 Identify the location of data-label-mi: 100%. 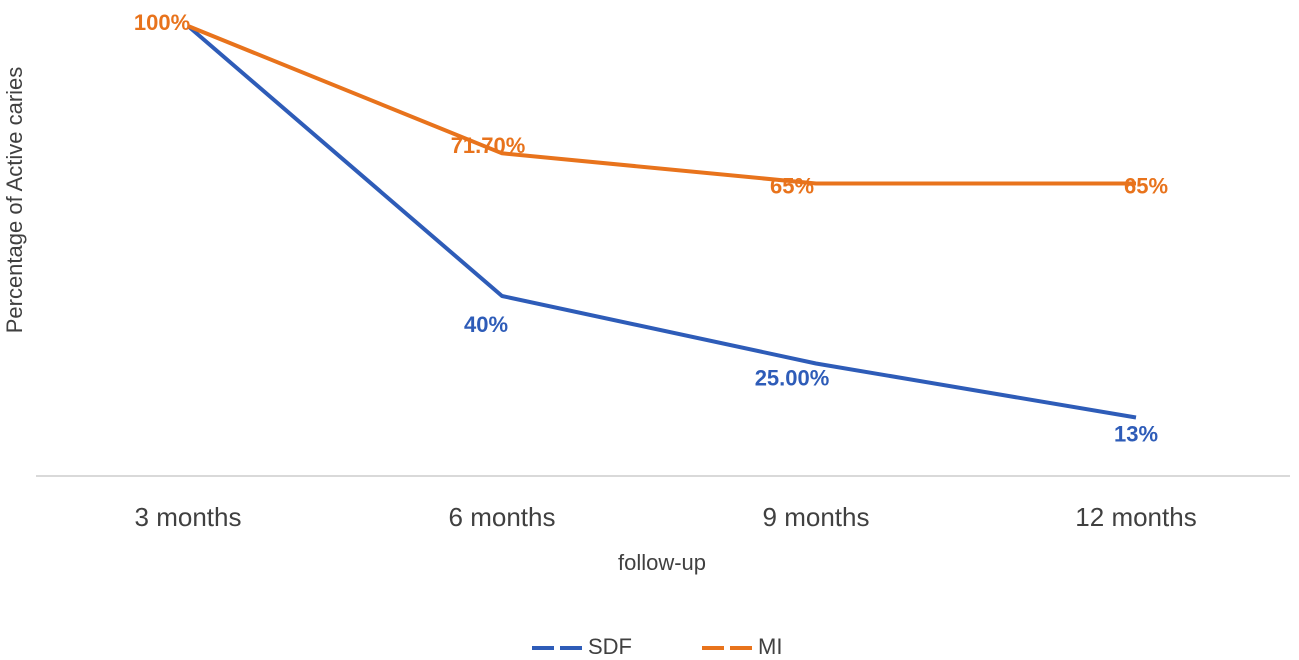
(162, 22).